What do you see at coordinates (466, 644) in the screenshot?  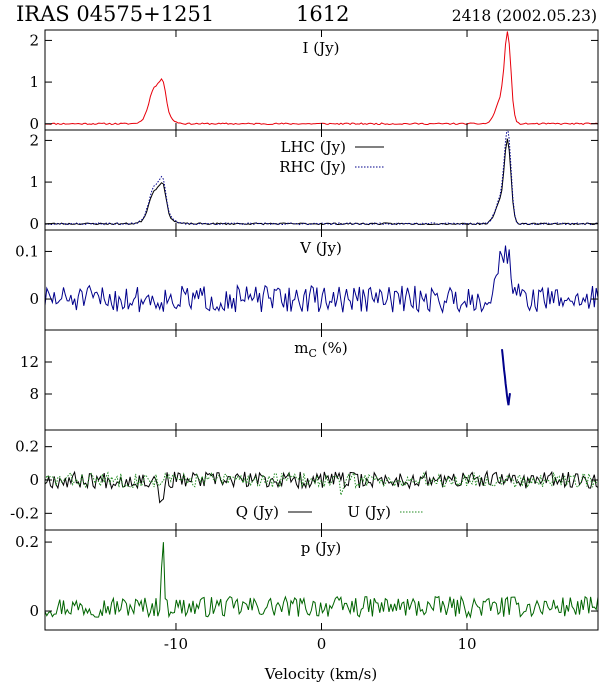 I see `x-tick-label: 10` at bounding box center [466, 644].